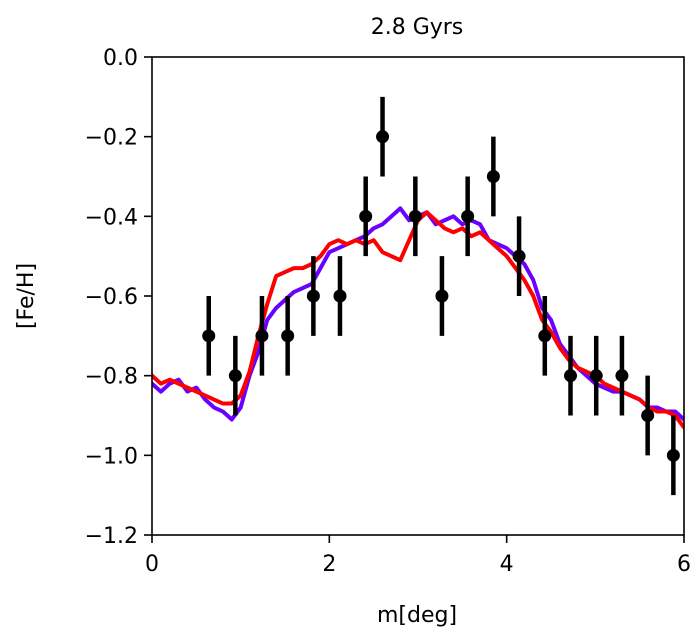 Image resolution: width=694 pixels, height=635 pixels. What do you see at coordinates (684, 564) in the screenshot?
I see `x-tick-label: 6` at bounding box center [684, 564].